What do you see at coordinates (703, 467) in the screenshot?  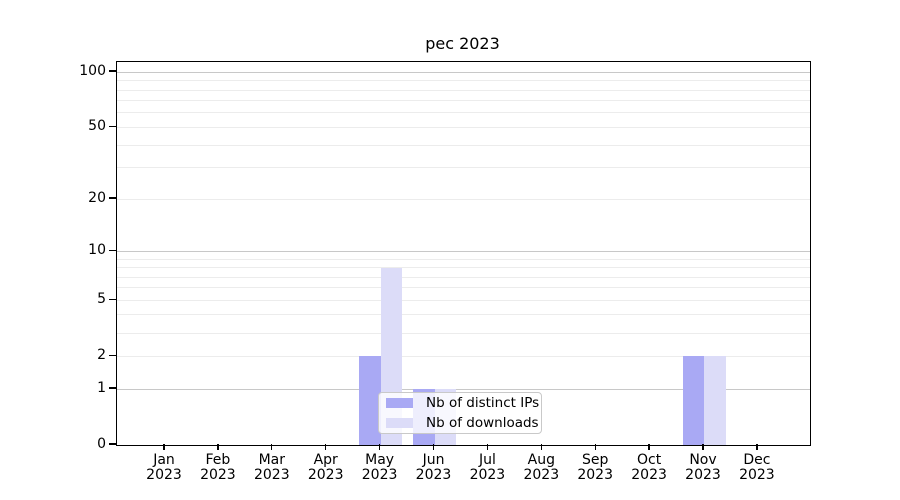 I see `x-tick-label-nov: Nov 2023` at bounding box center [703, 467].